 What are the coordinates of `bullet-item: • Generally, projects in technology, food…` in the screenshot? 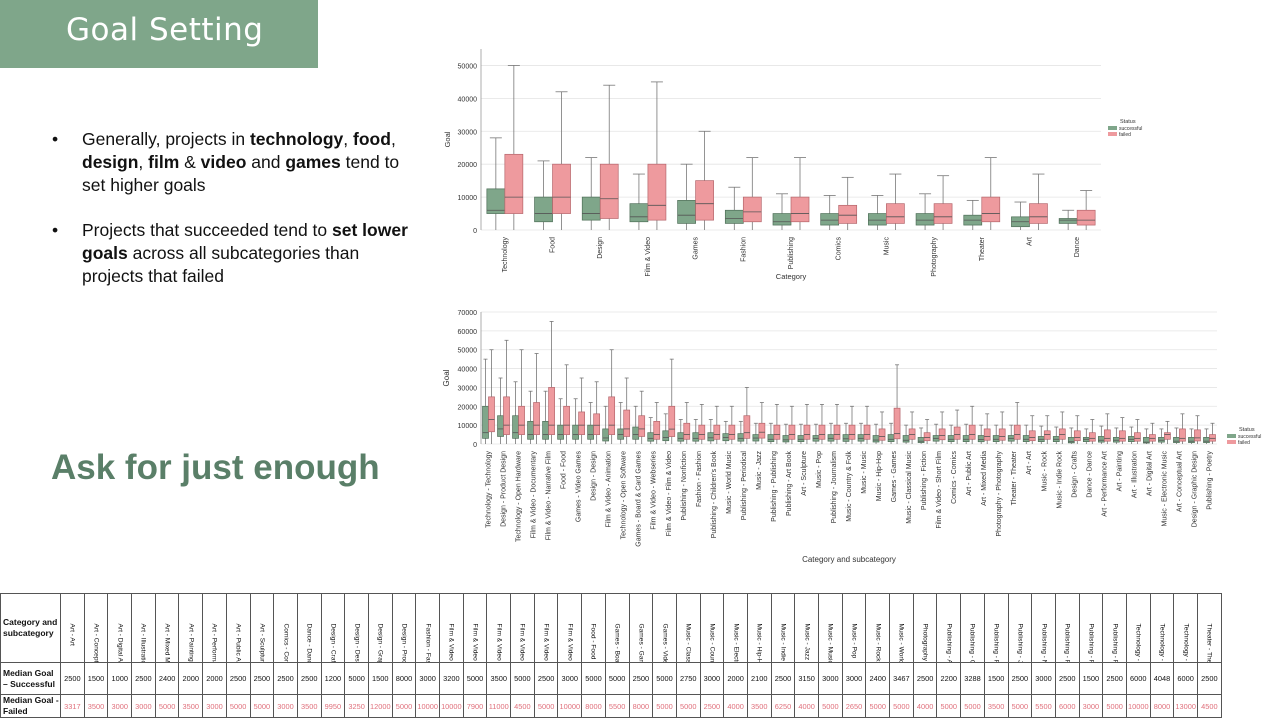 It's located at (232, 162).